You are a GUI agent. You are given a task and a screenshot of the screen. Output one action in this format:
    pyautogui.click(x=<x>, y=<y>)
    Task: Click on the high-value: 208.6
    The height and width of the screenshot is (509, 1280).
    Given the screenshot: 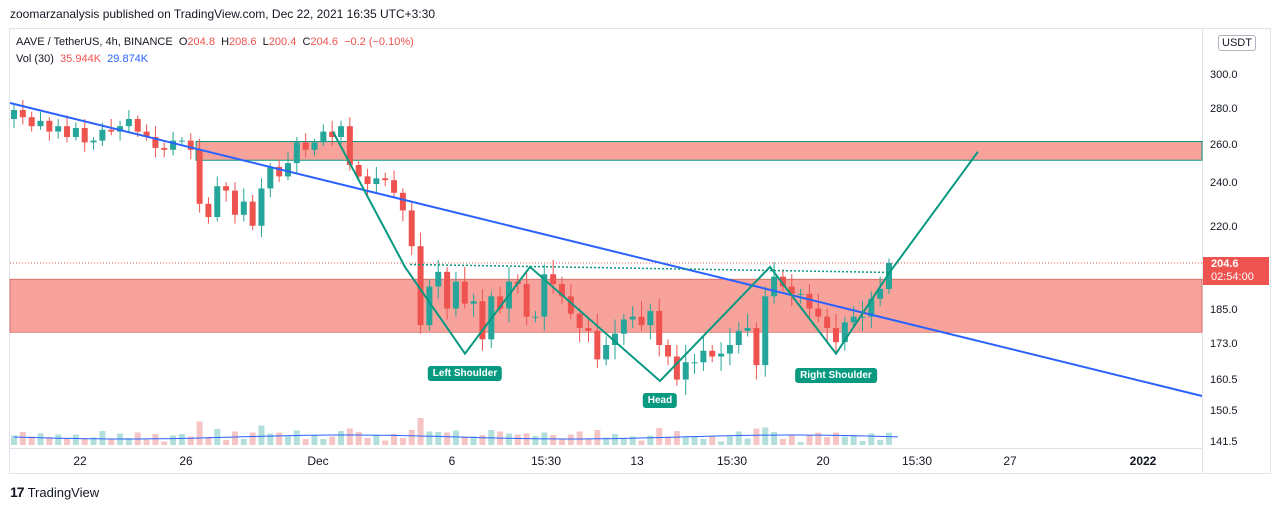 What is the action you would take?
    pyautogui.click(x=243, y=42)
    